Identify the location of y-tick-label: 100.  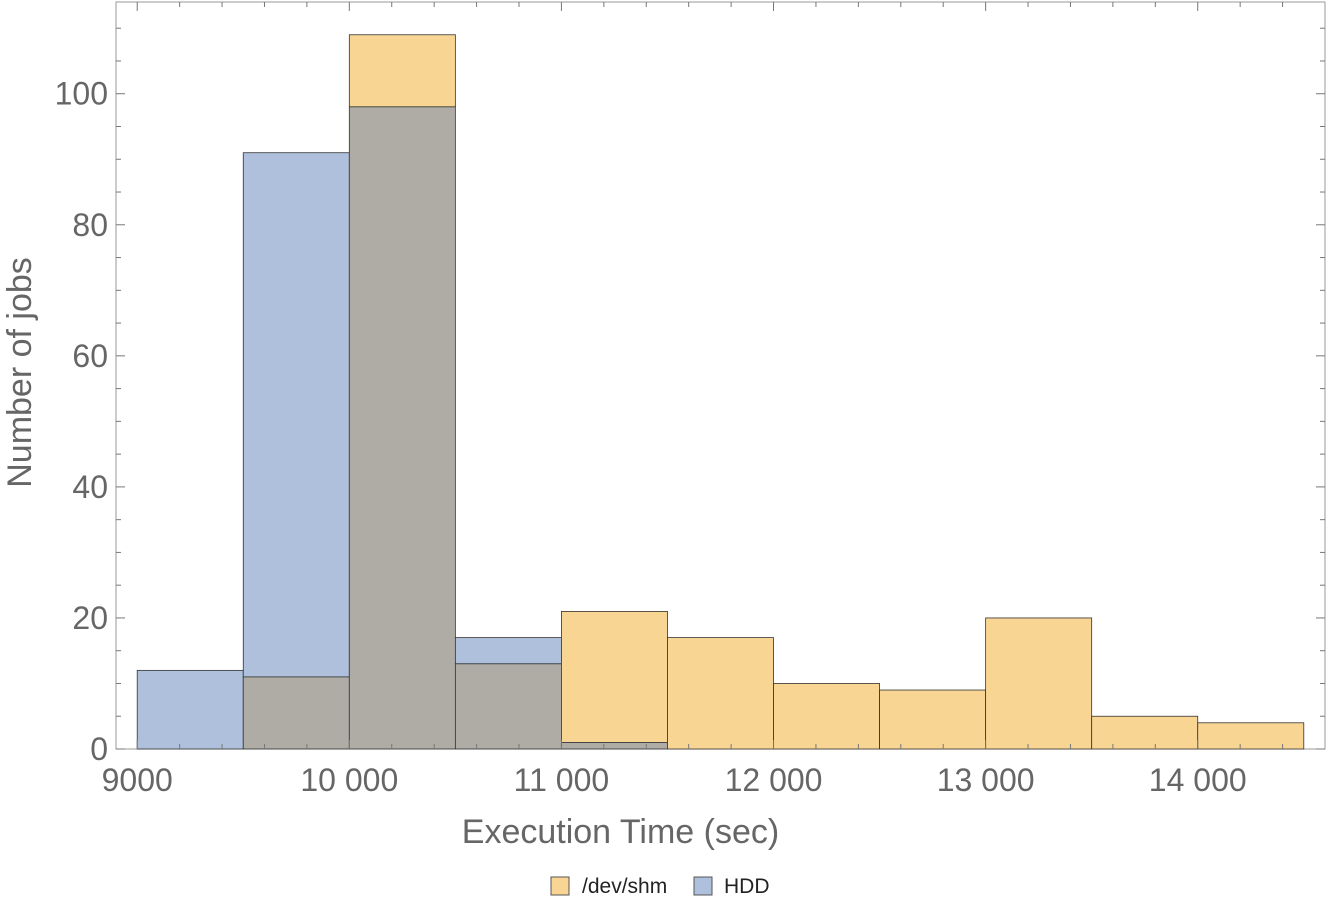
(81, 94).